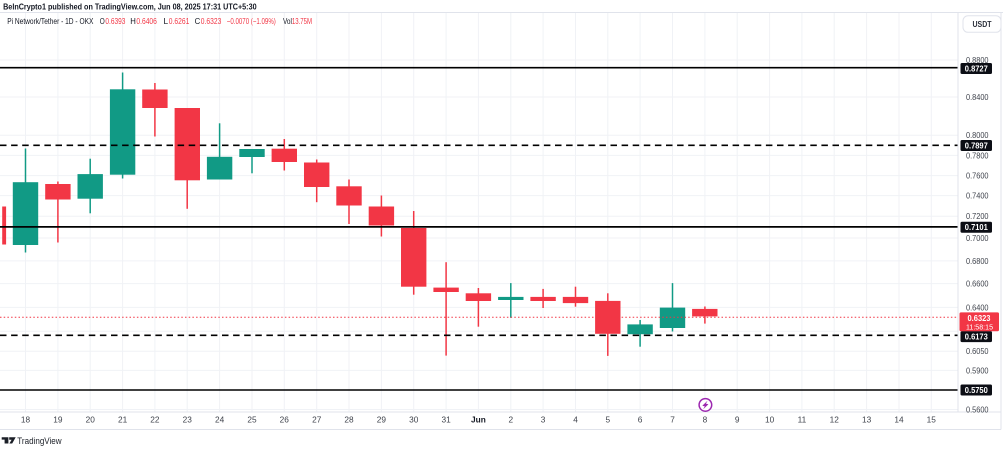  I want to click on svg-text: 0.7200, so click(977, 216).